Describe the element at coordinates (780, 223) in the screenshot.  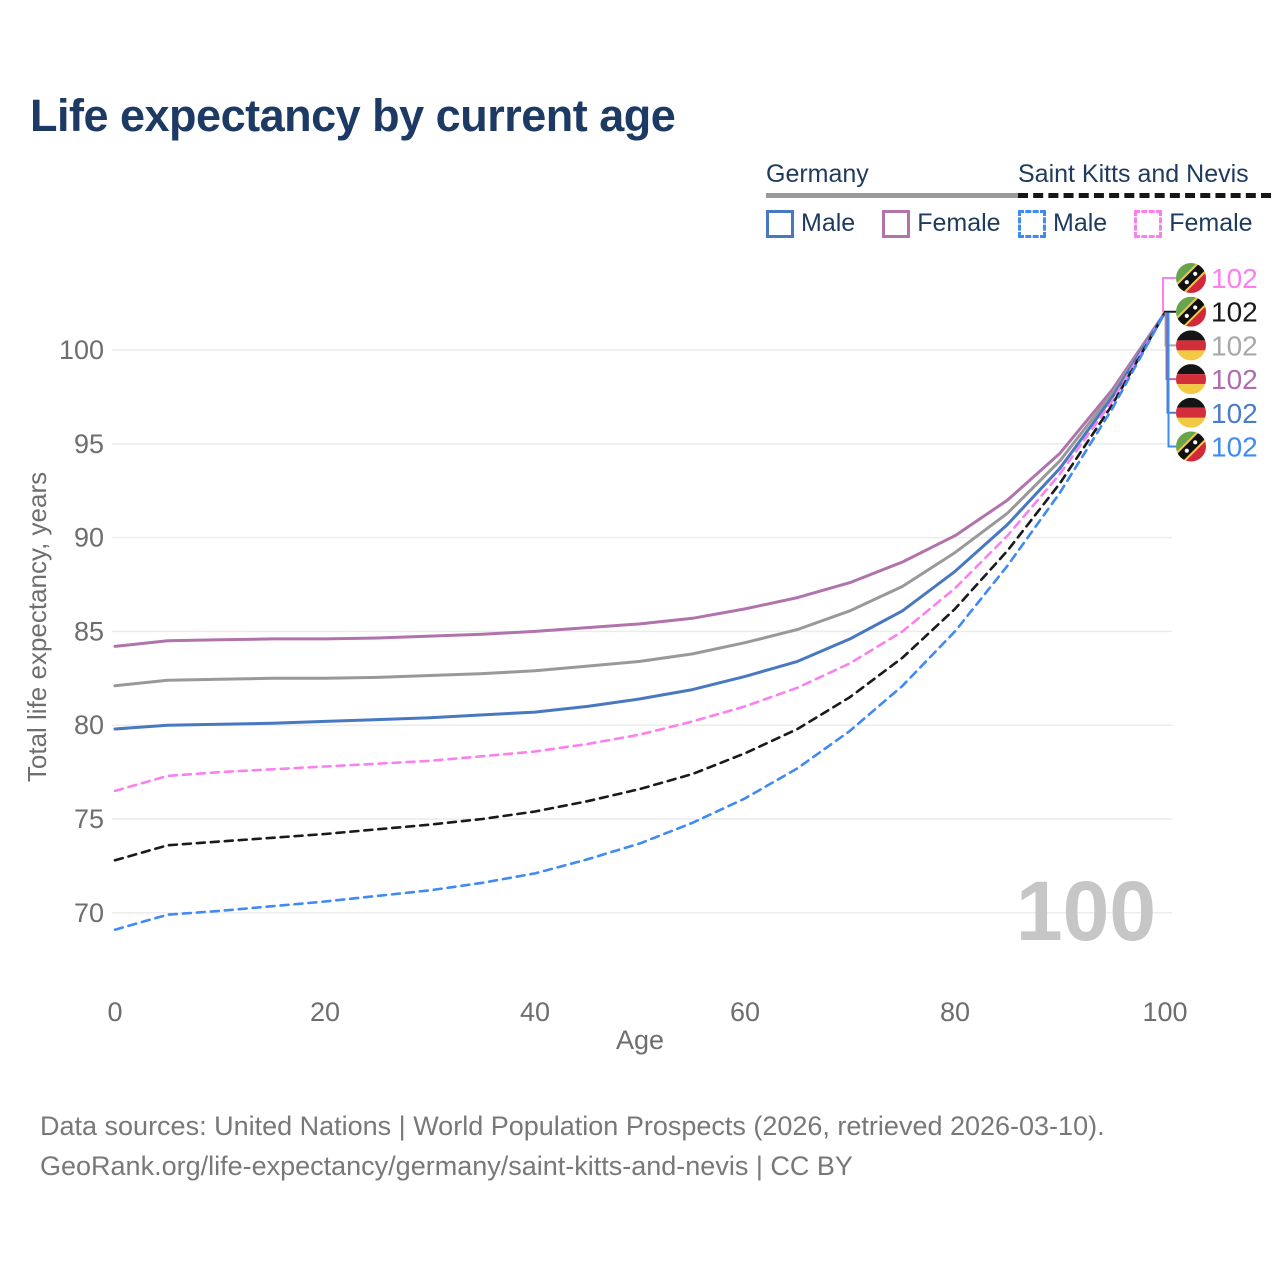
I see `germany-male-swatch-icon` at that location.